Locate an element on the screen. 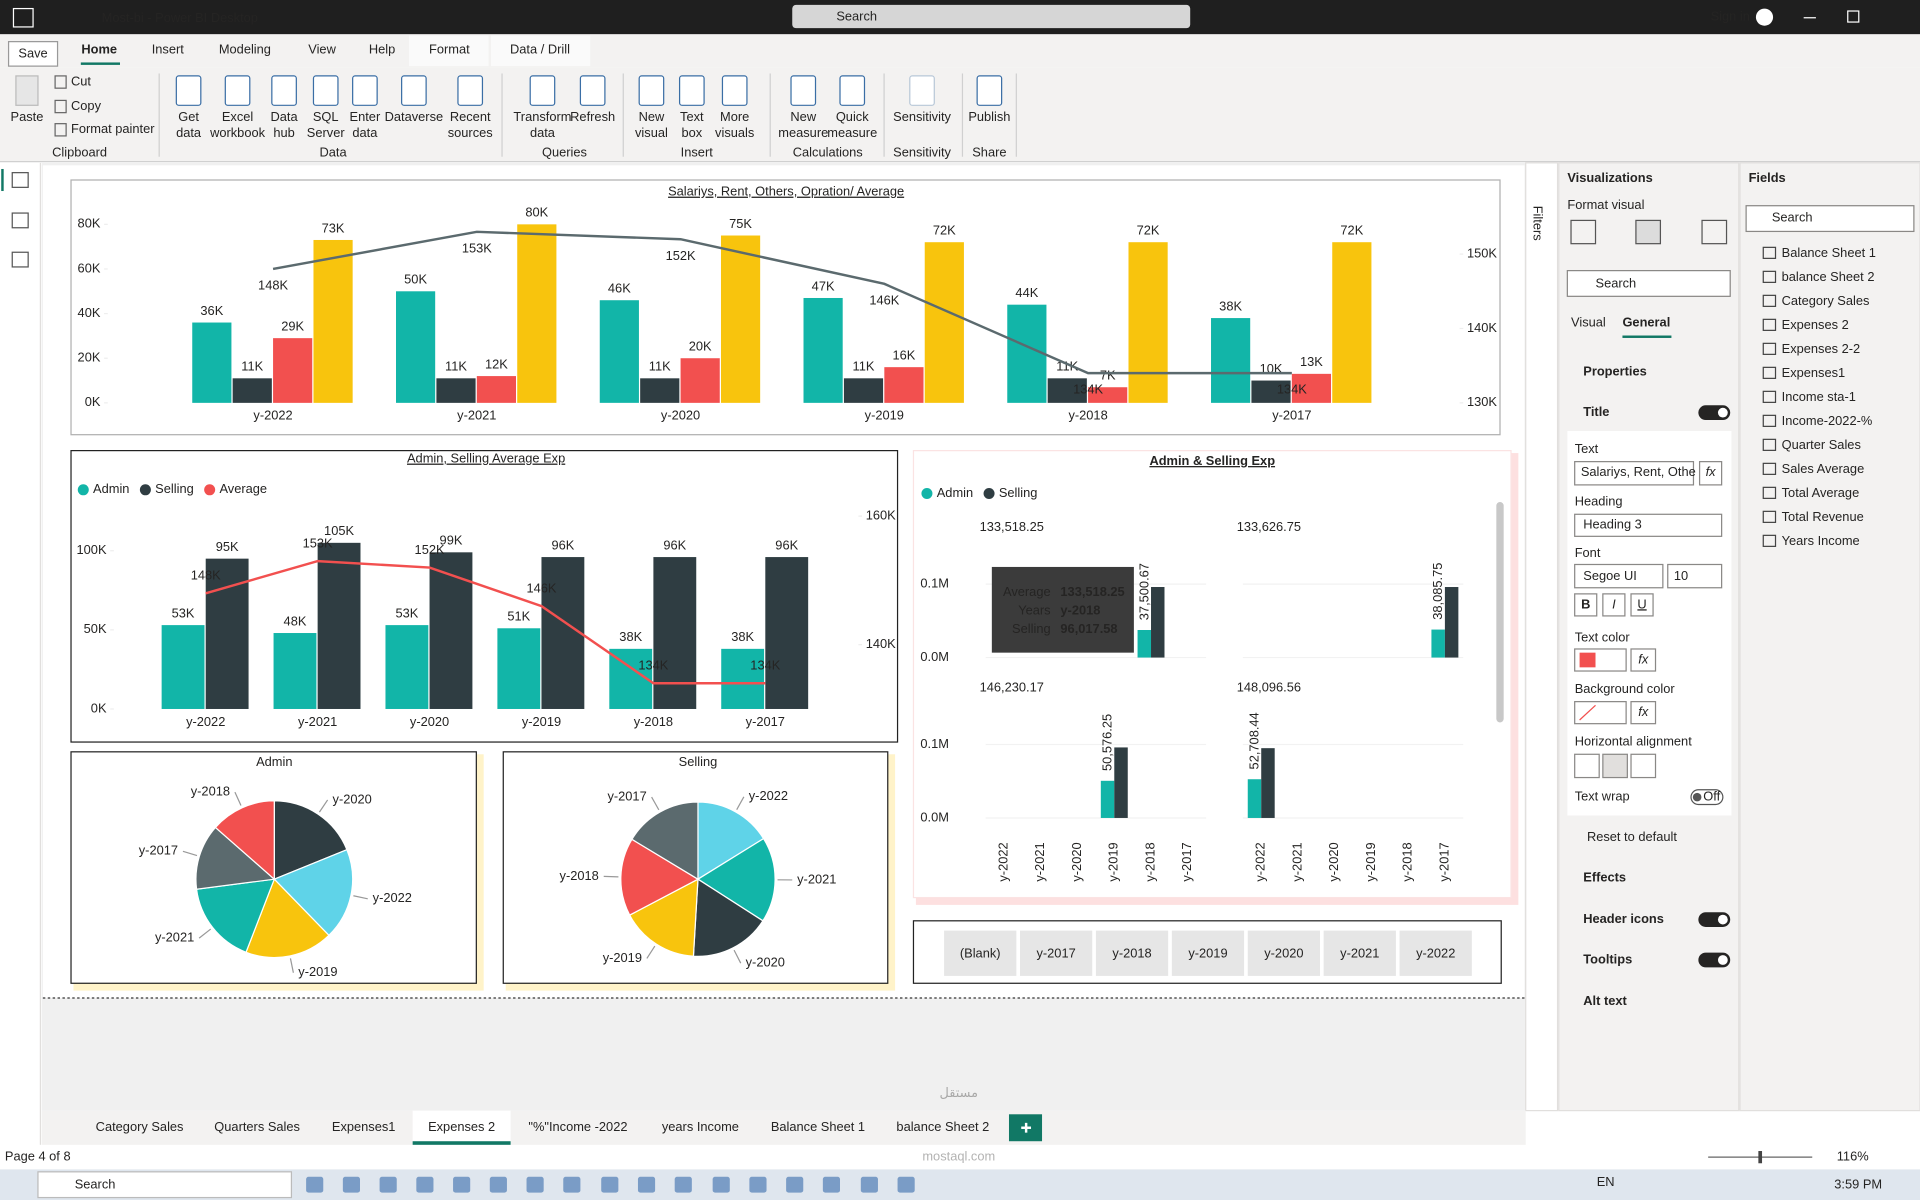  reset-link: Reset to default is located at coordinates (1632, 836).